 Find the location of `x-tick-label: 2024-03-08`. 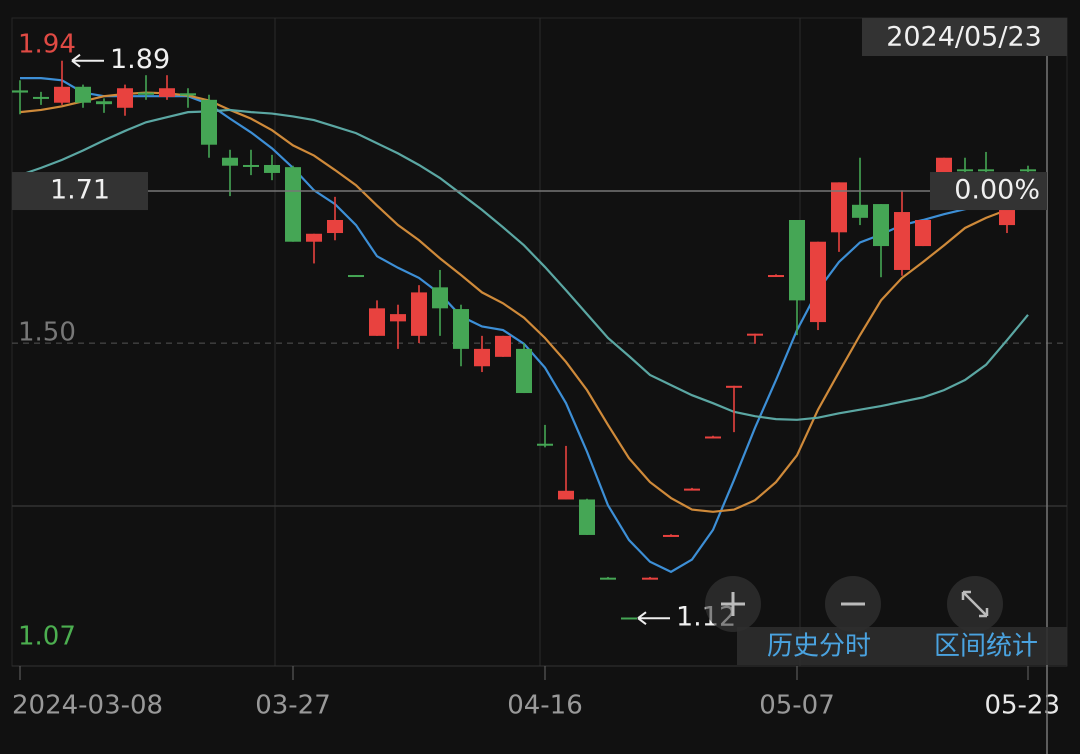

x-tick-label: 2024-03-08 is located at coordinates (87, 706).